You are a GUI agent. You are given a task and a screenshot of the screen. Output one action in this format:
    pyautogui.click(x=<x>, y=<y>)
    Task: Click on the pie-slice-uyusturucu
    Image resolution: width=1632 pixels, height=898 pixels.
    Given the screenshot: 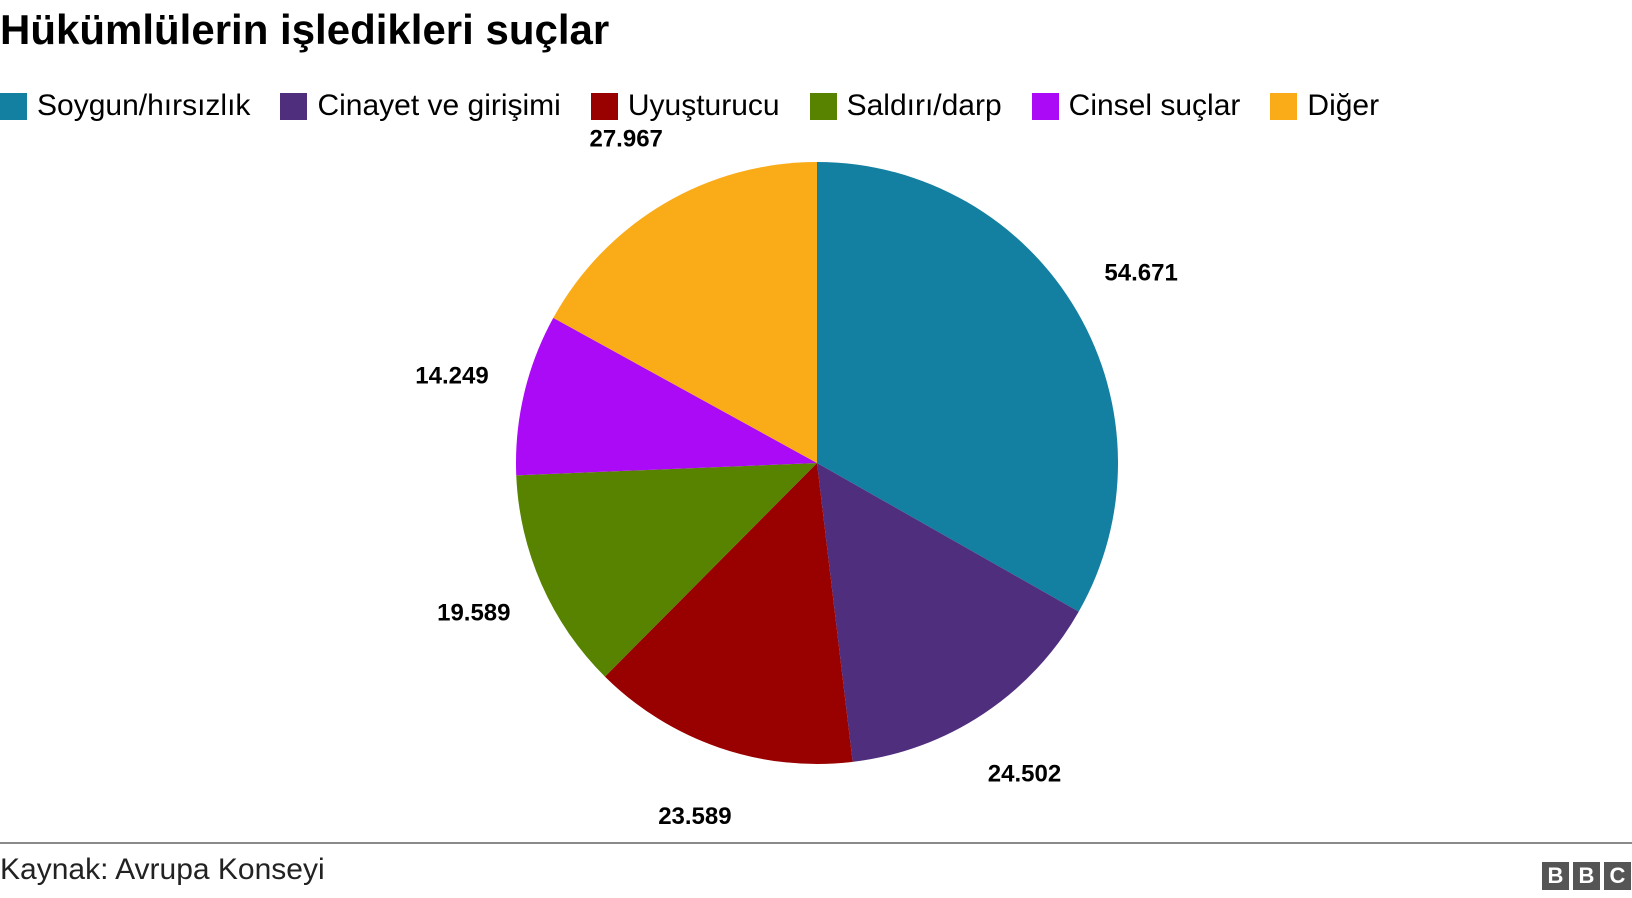 What is the action you would take?
    pyautogui.click(x=728, y=614)
    